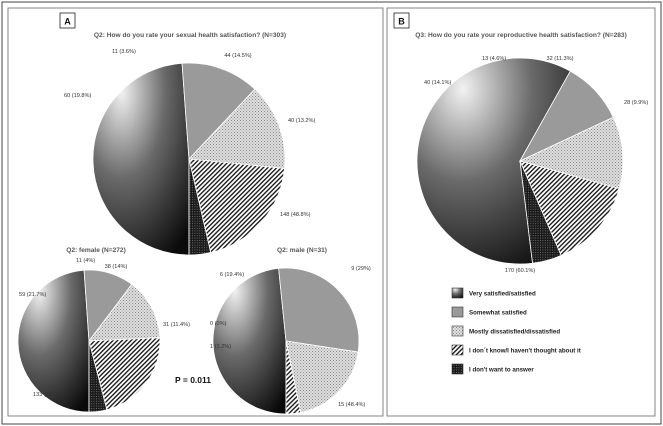 This screenshot has height=426, width=663. I want to click on pie-3-label-5: 11 (4%), so click(85, 261).